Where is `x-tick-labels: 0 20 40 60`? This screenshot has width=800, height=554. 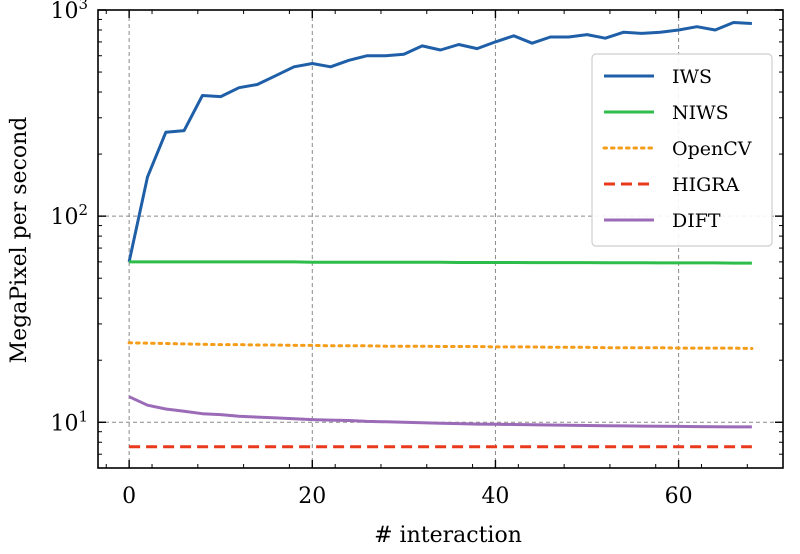 x-tick-labels: 0 20 40 60 is located at coordinates (407, 496).